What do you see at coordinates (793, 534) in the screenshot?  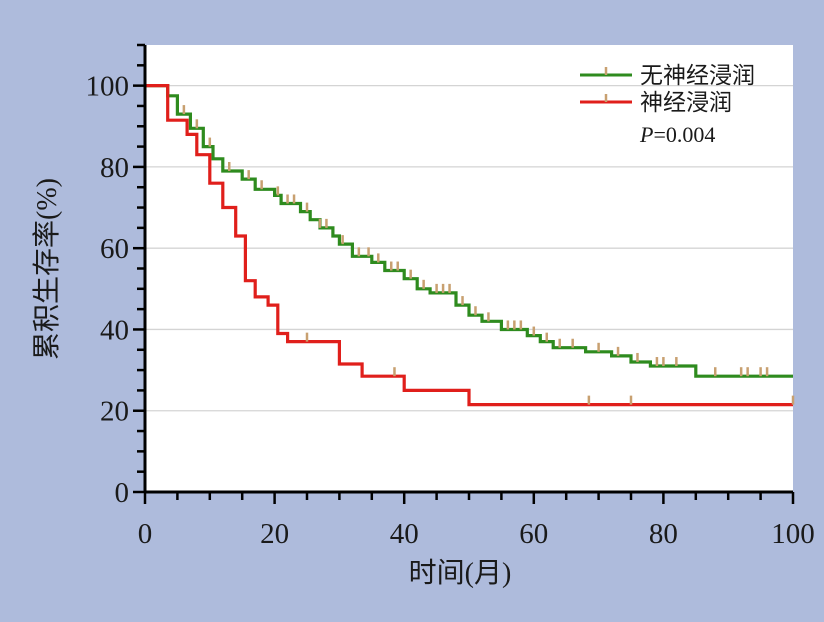 I see `x-tick-label: 100` at bounding box center [793, 534].